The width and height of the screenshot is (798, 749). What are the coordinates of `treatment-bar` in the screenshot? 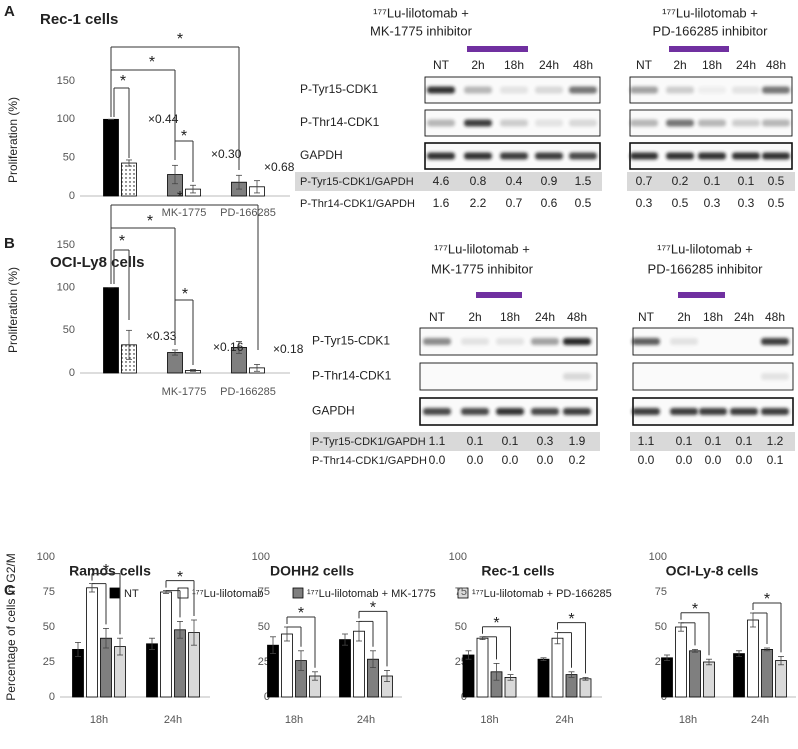 It's located at (699, 49).